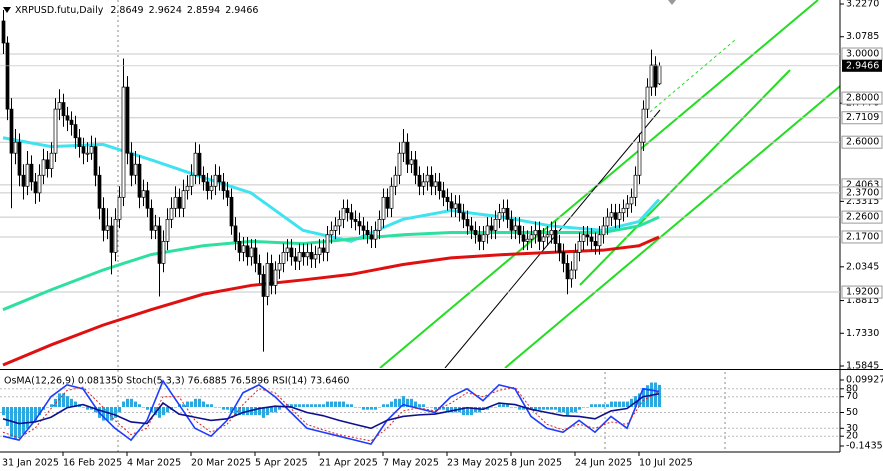 The image size is (883, 471). I want to click on level-label: 2.4063, so click(862, 184).